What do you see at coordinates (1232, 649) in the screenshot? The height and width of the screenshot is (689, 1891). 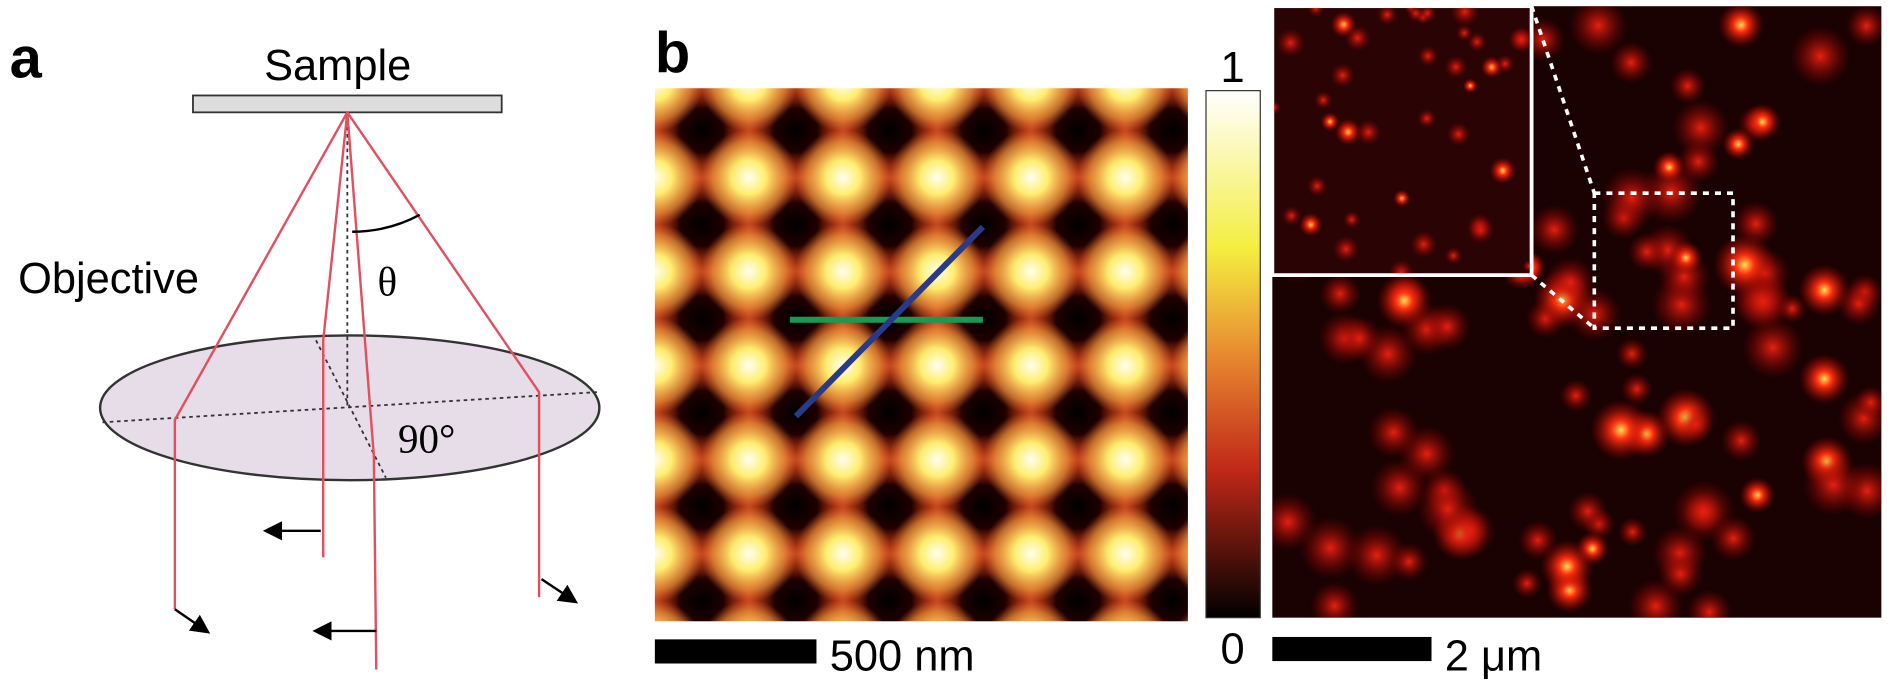 I see `colorbar-min: 0` at bounding box center [1232, 649].